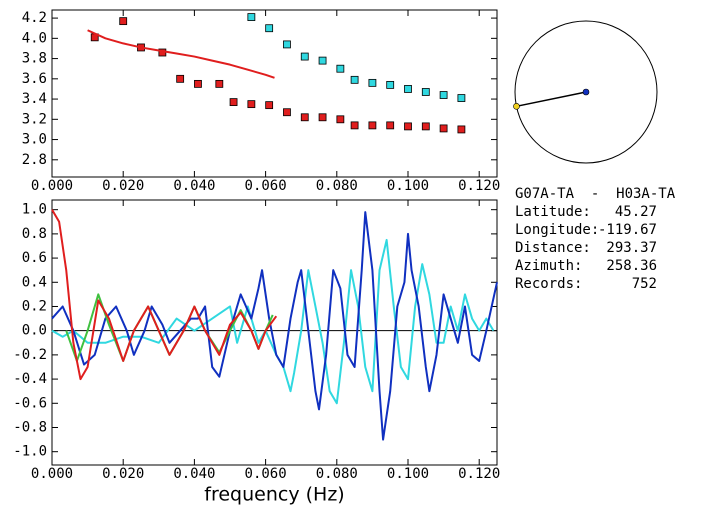 The height and width of the screenshot is (519, 704). I want to click on x-axis-label: frequency (Hz), so click(274, 495).